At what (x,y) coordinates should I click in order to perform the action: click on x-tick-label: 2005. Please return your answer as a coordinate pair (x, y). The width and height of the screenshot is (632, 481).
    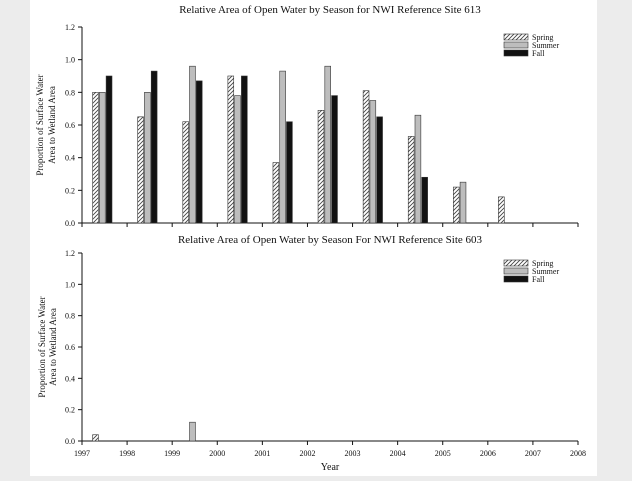
    Looking at the image, I should click on (443, 453).